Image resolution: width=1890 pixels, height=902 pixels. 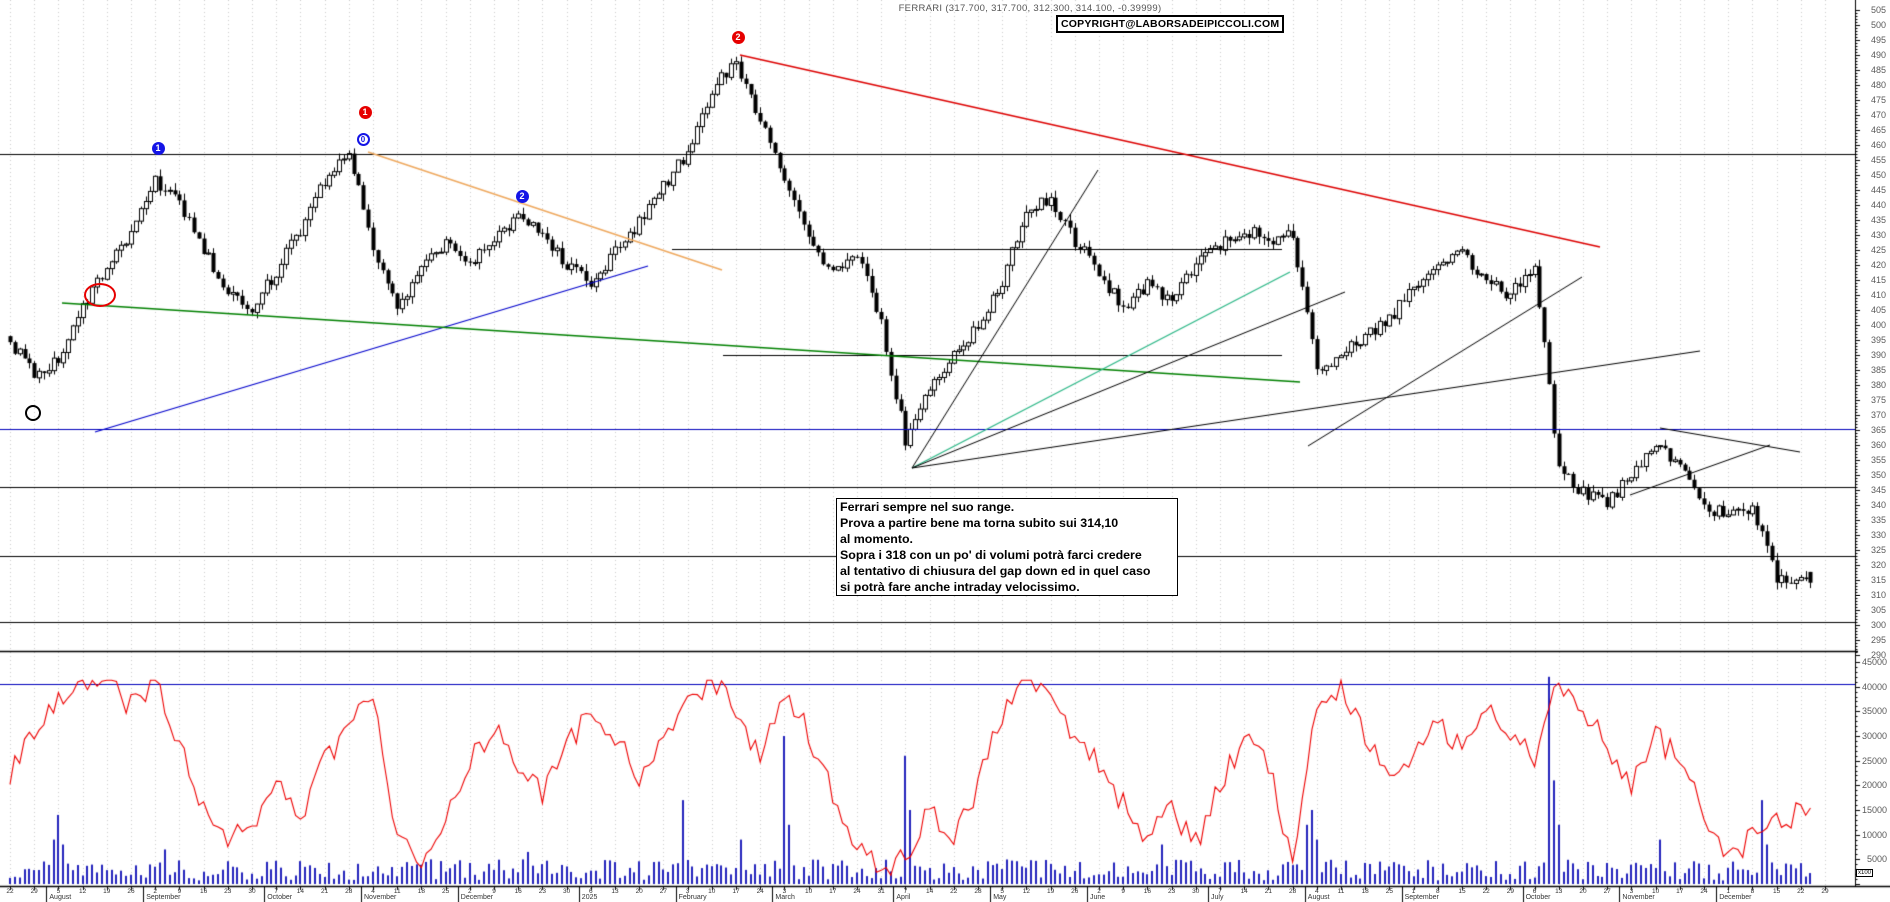 What do you see at coordinates (1878, 490) in the screenshot?
I see `price-tick-label: 345` at bounding box center [1878, 490].